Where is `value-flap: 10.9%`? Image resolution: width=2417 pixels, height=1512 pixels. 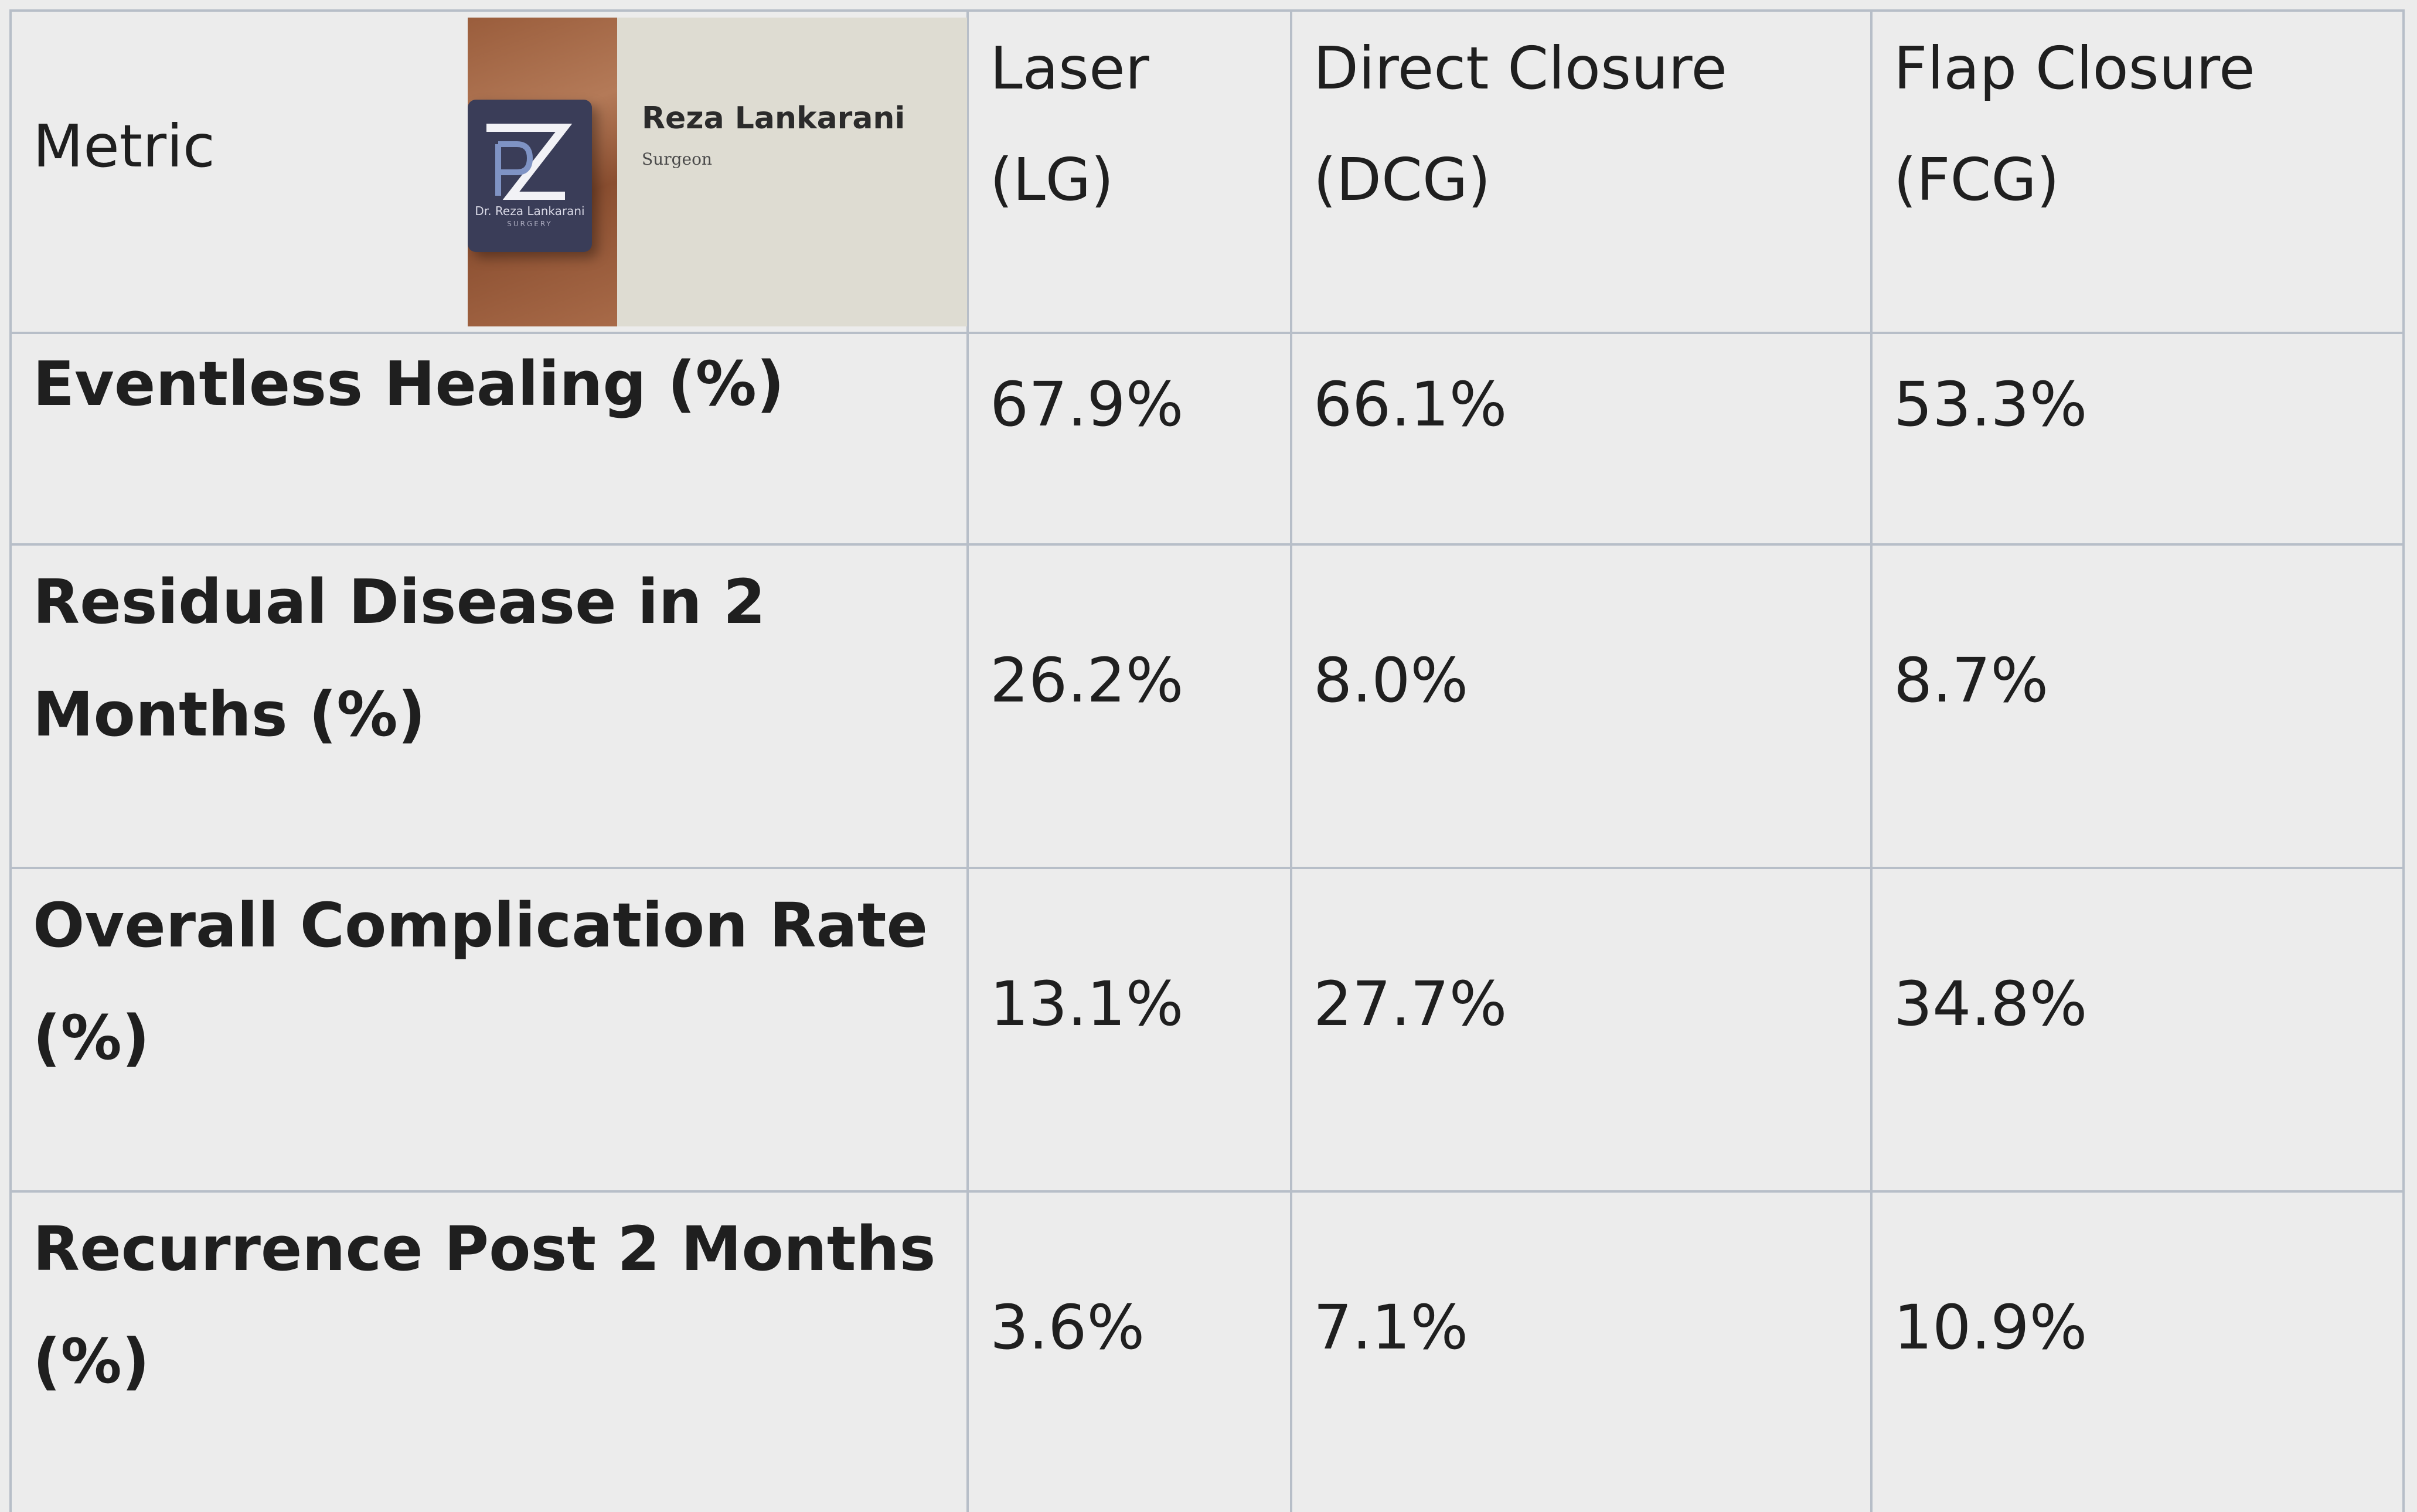 value-flap: 10.9% is located at coordinates (1991, 1328).